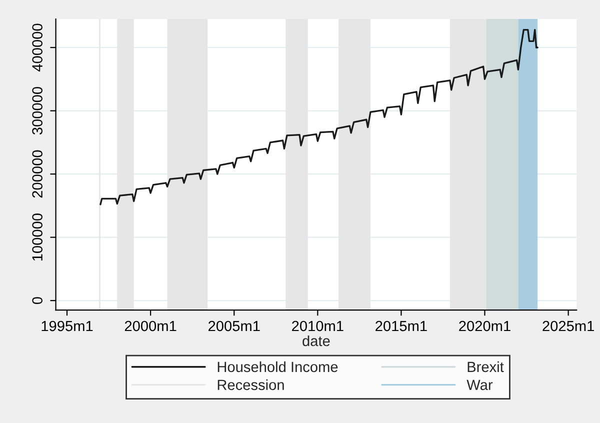 This screenshot has width=600, height=423. What do you see at coordinates (234, 326) in the screenshot?
I see `x-tick-label: 2005m1` at bounding box center [234, 326].